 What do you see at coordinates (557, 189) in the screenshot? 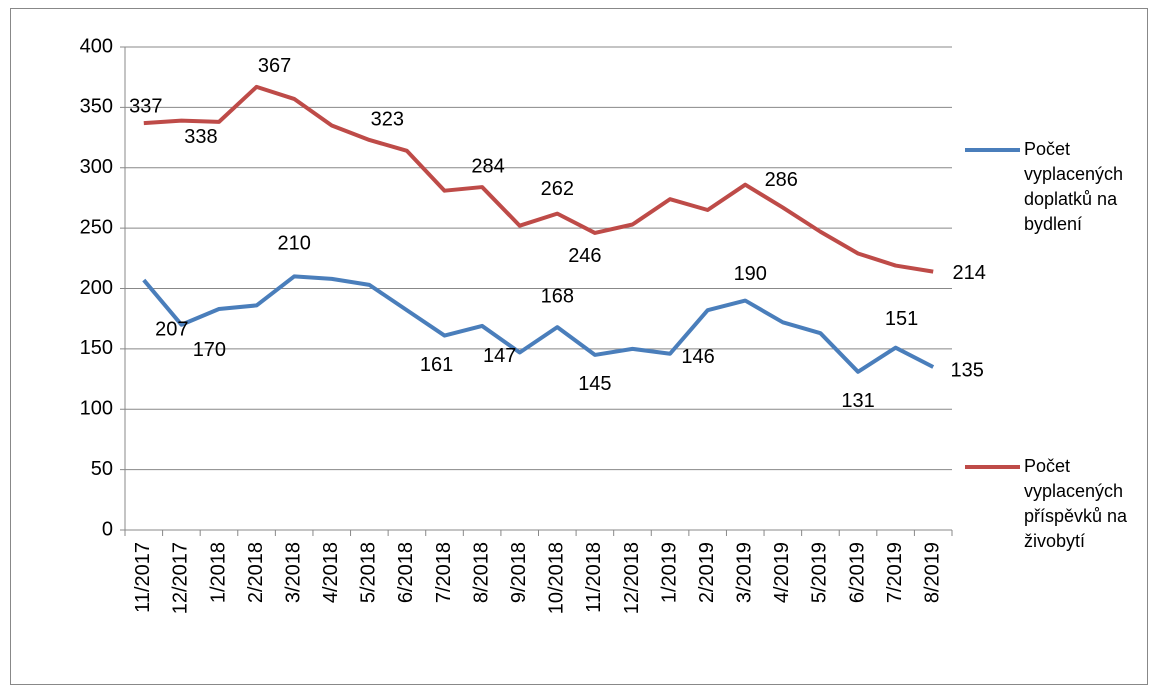
I see `data-label: 262` at bounding box center [557, 189].